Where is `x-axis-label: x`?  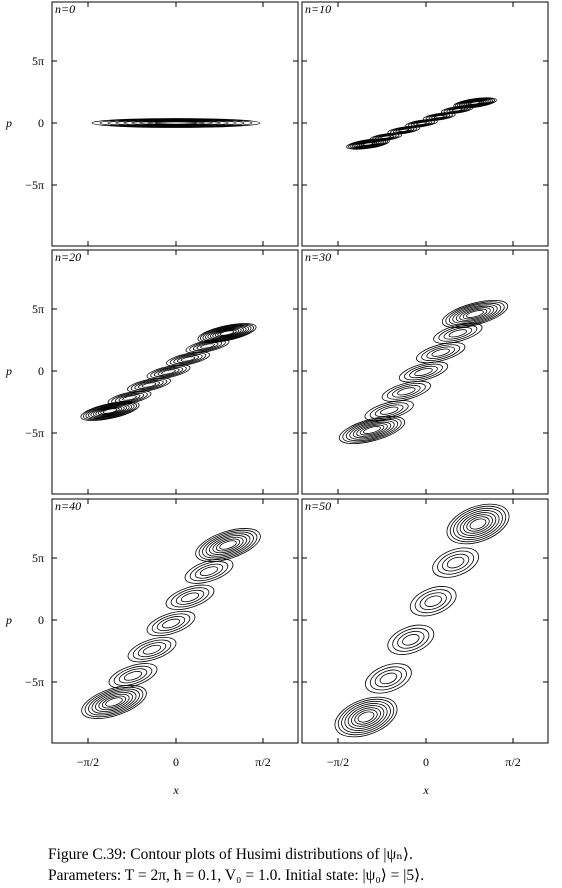
x-axis-label: x is located at coordinates (425, 790).